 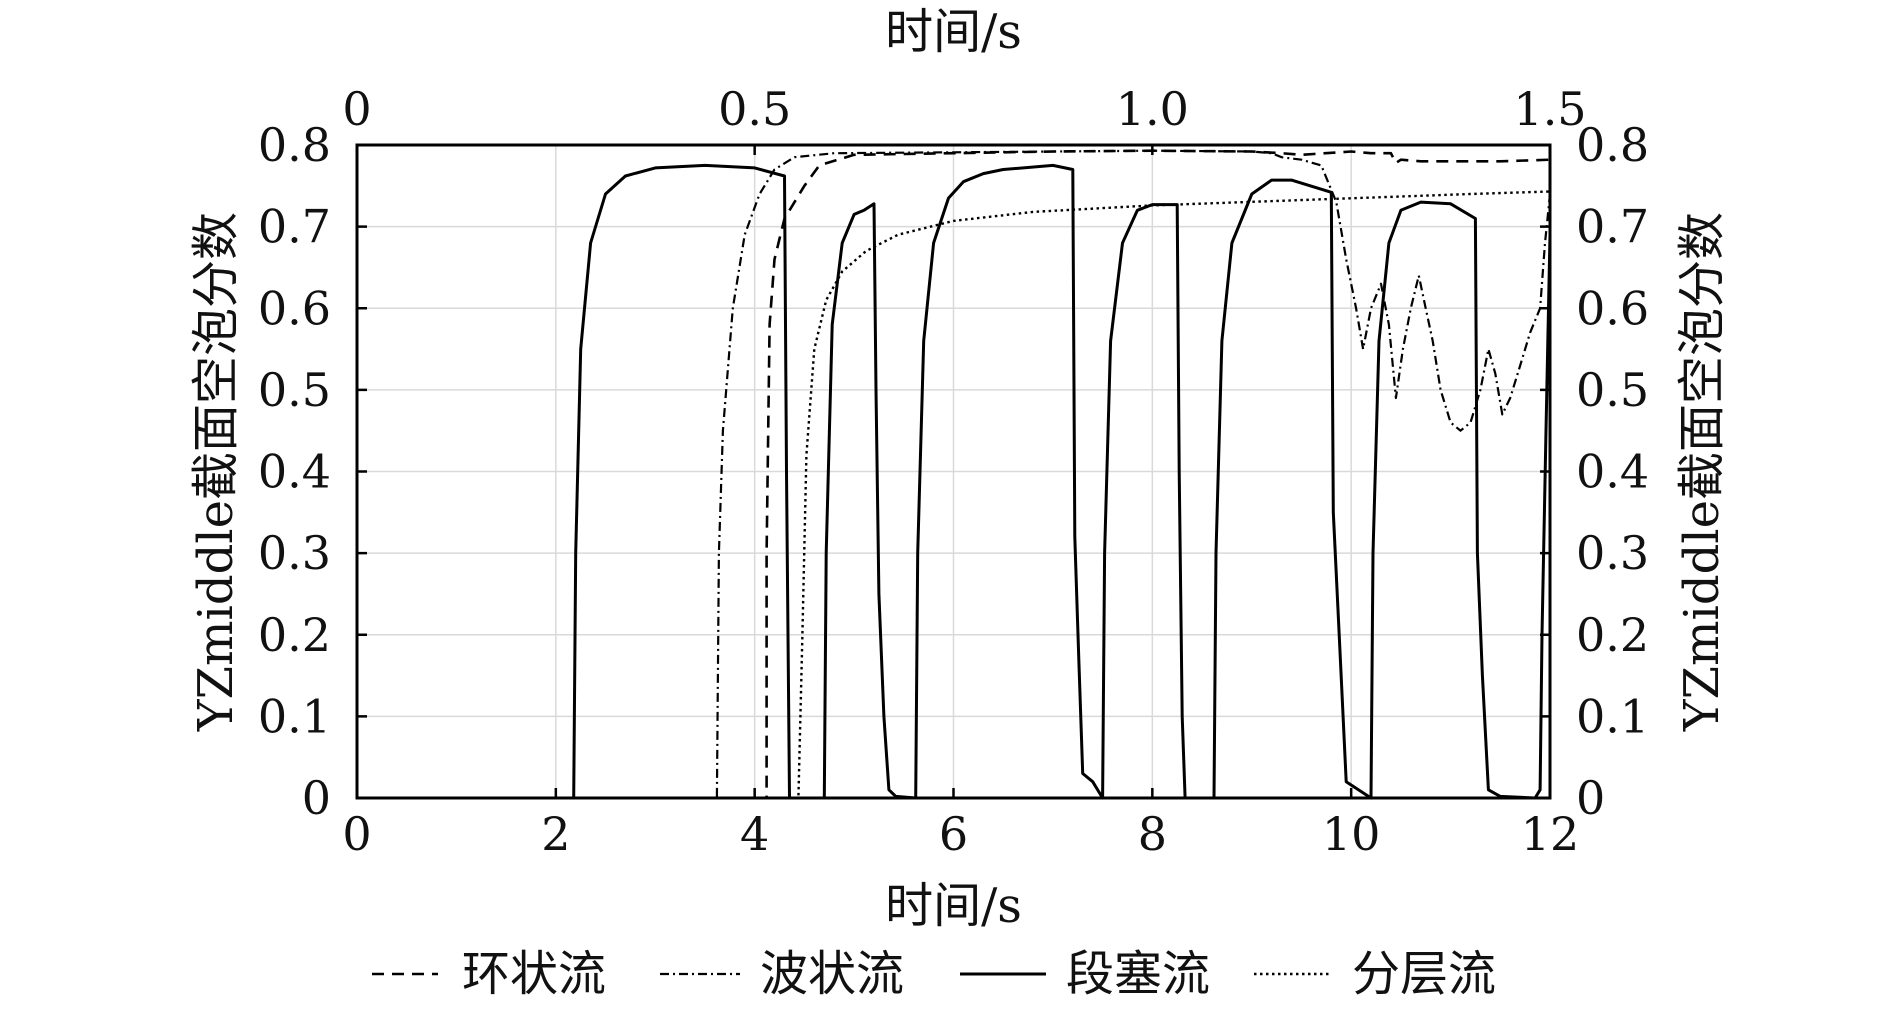 I want to click on right-tick-label: 0.8, so click(x=1612, y=145).